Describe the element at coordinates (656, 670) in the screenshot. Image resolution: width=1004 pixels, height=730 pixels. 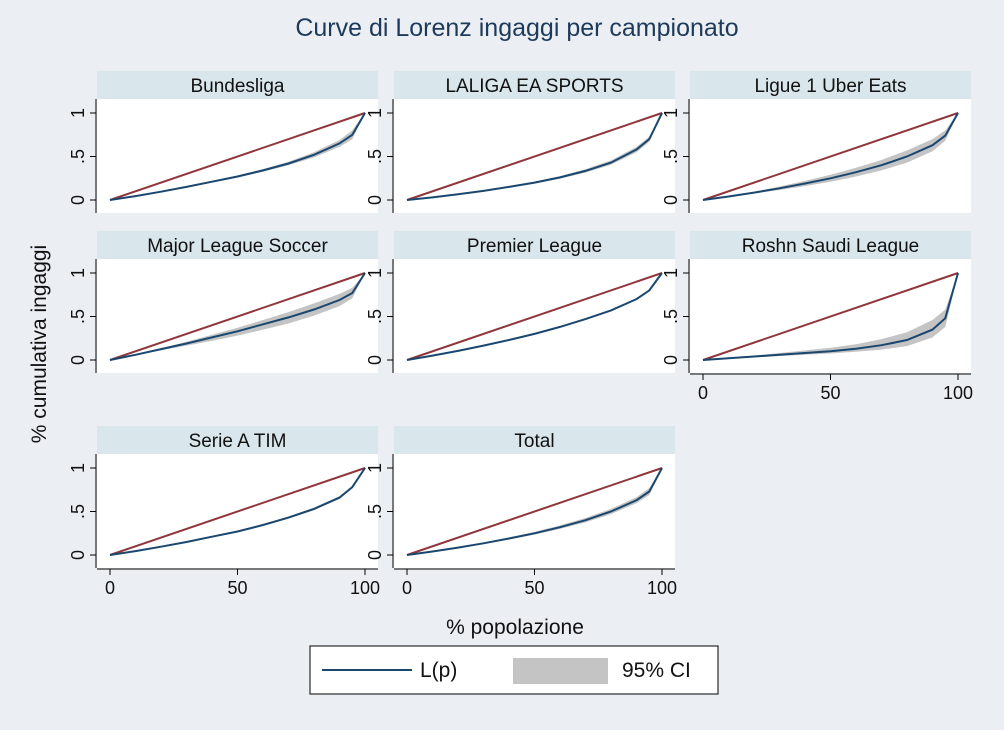
I see `legend-ci-label: 95% CI` at that location.